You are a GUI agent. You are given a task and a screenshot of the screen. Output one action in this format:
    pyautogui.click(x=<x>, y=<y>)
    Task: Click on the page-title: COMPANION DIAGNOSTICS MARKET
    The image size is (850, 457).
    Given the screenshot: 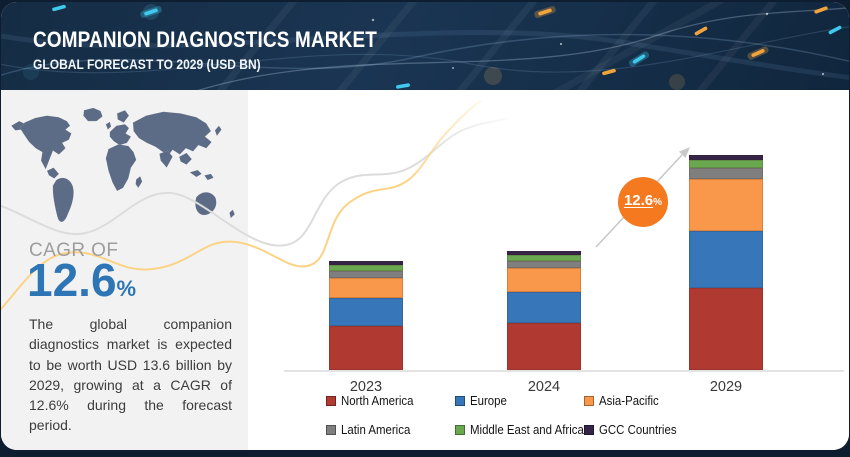 What is the action you would take?
    pyautogui.click(x=205, y=39)
    